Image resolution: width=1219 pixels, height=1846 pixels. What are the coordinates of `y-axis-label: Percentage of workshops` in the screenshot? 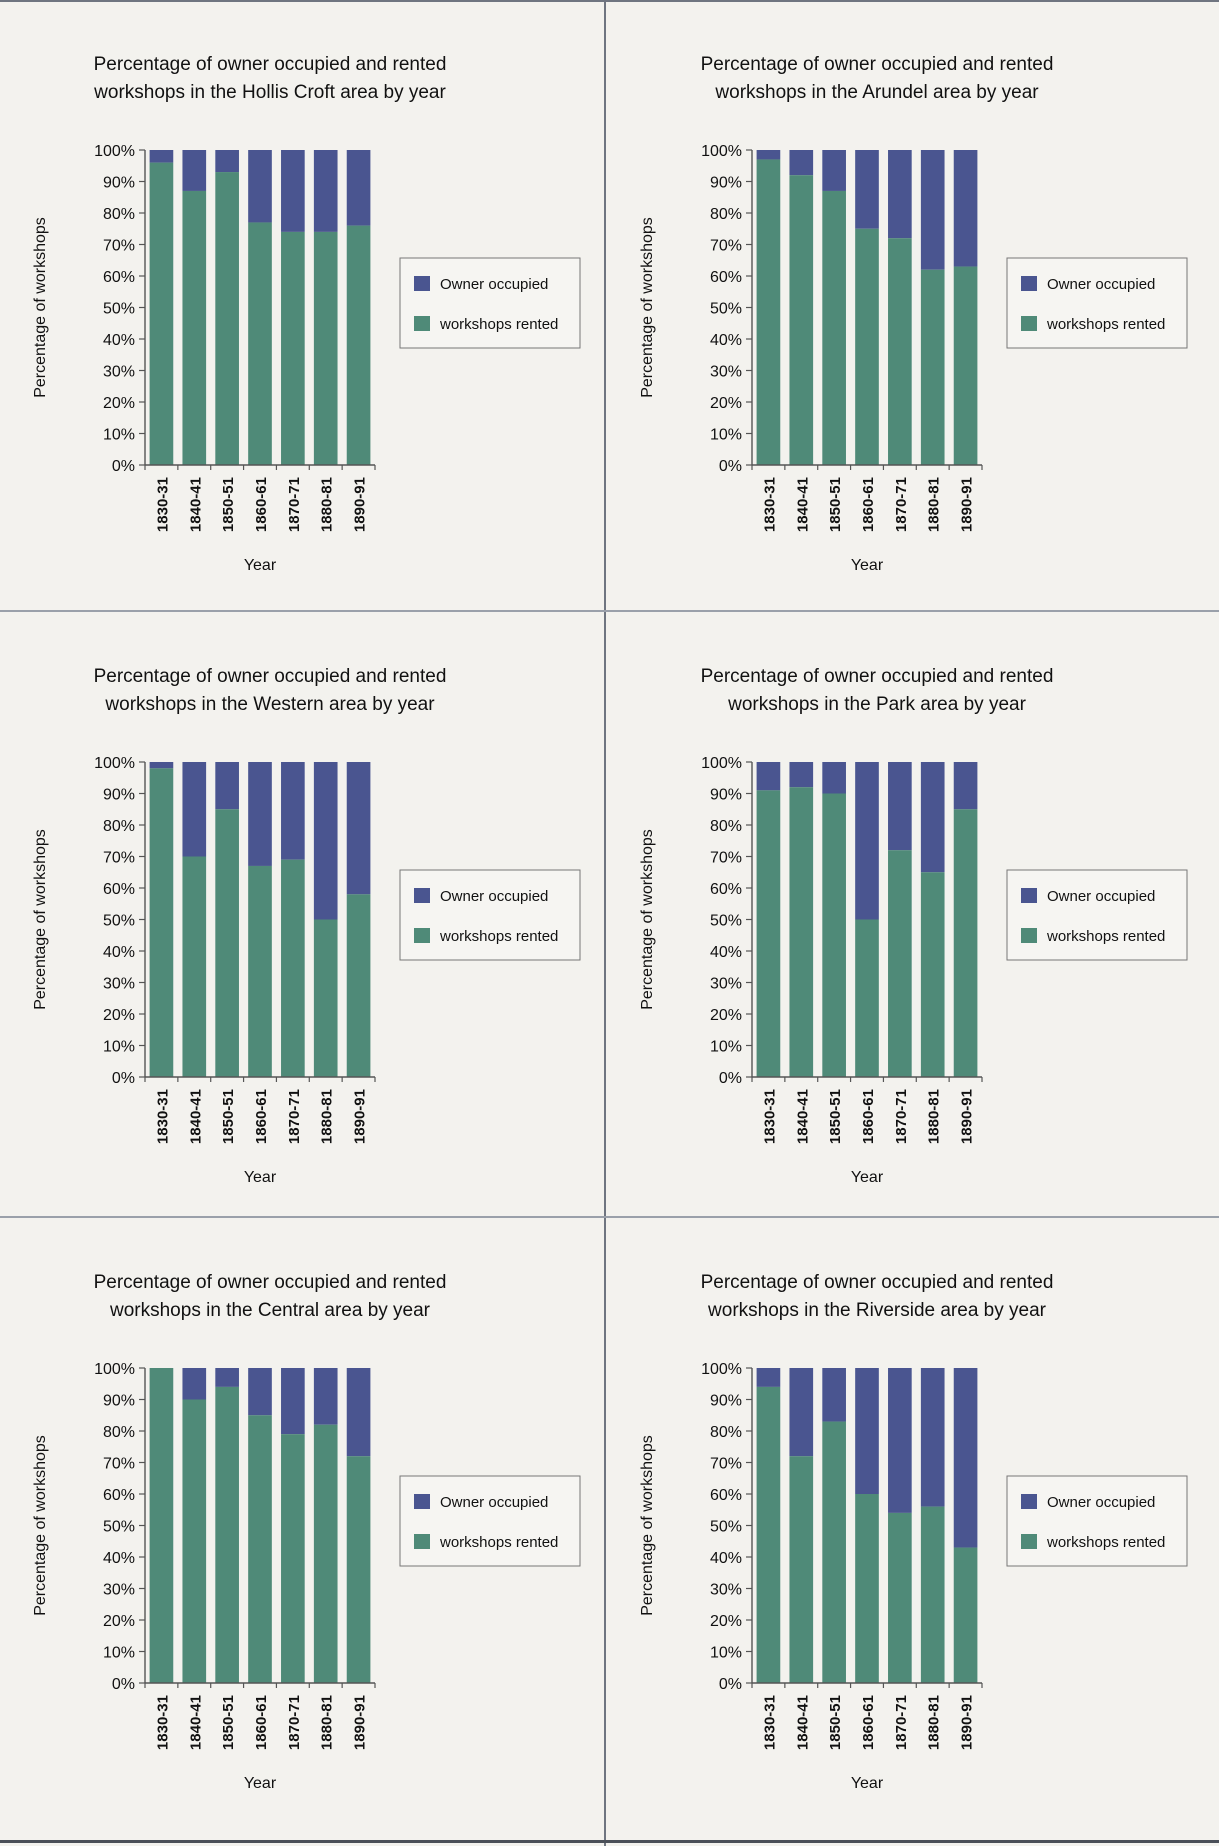 It's located at (647, 1525).